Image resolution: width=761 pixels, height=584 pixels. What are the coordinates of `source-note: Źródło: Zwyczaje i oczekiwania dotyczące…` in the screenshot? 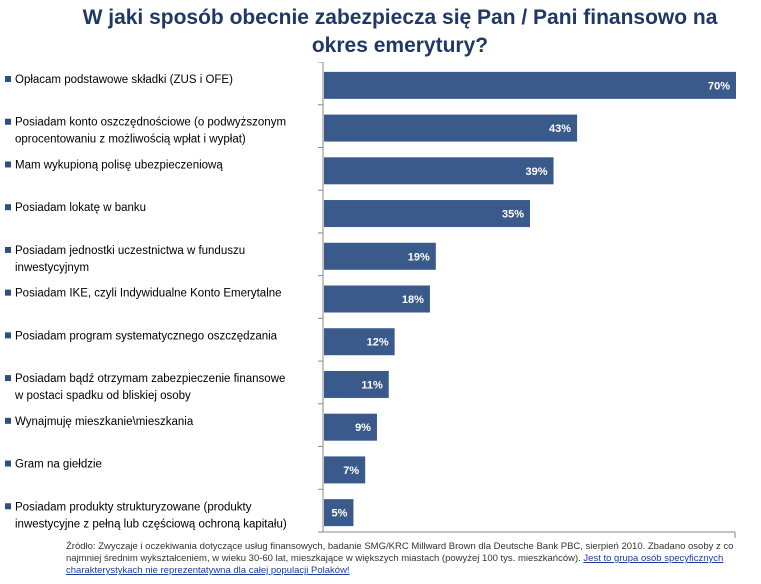 It's located at (411, 559).